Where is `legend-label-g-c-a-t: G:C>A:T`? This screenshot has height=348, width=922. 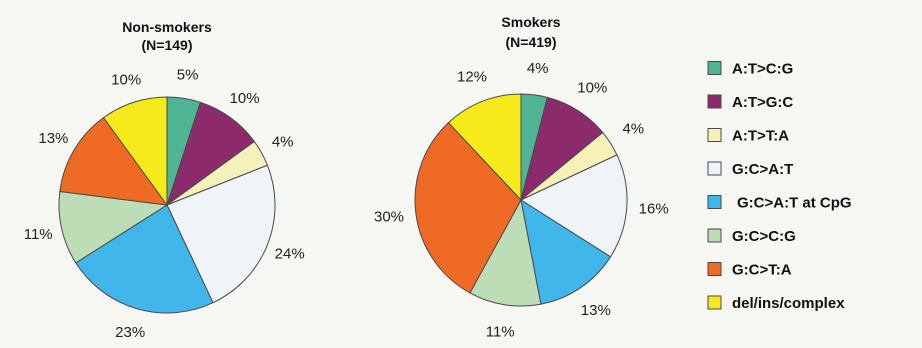 legend-label-g-c-a-t: G:C>A:T is located at coordinates (762, 169).